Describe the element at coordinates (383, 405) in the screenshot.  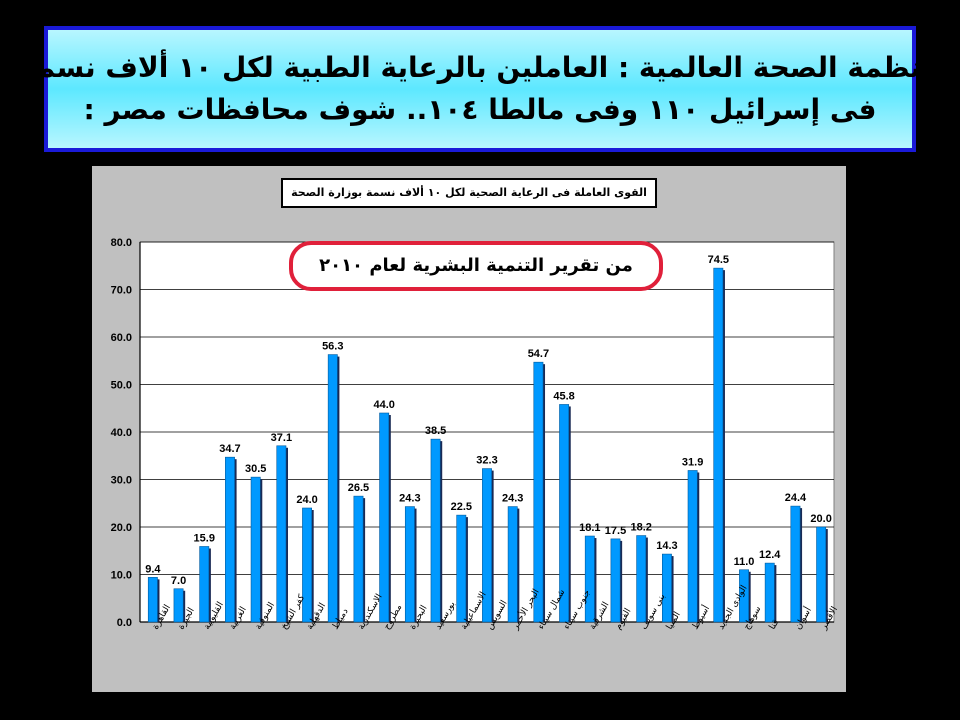
I see `data-label: 44.0` at that location.